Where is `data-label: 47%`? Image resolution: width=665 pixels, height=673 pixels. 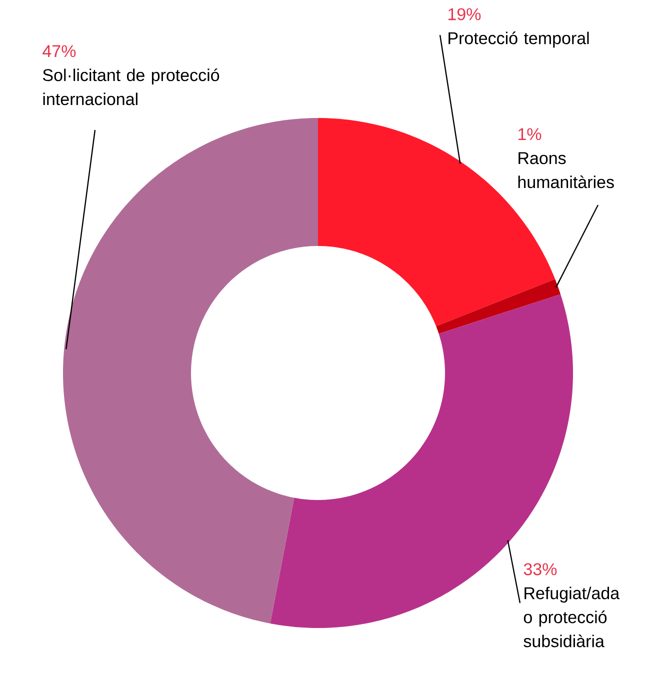 data-label: 47% is located at coordinates (59, 51).